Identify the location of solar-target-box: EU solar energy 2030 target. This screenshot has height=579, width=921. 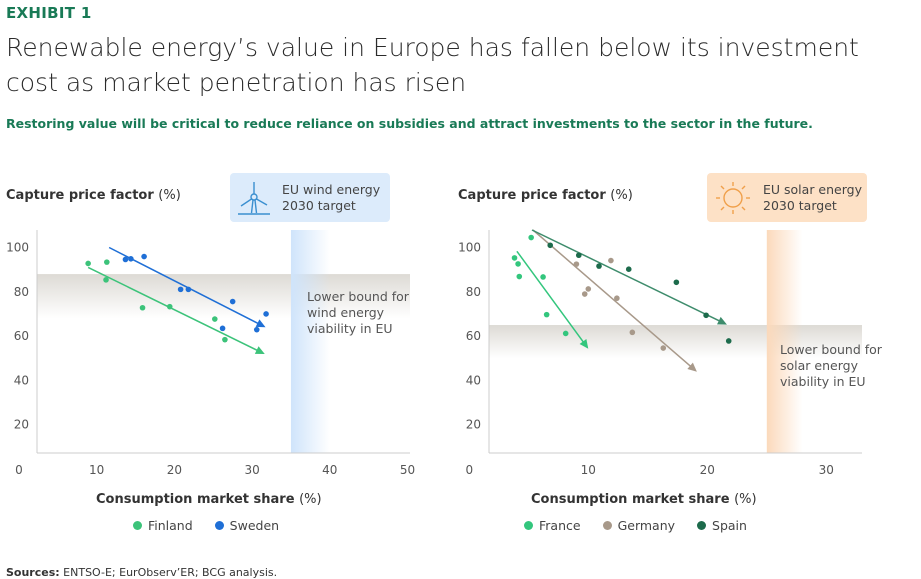
(787, 197).